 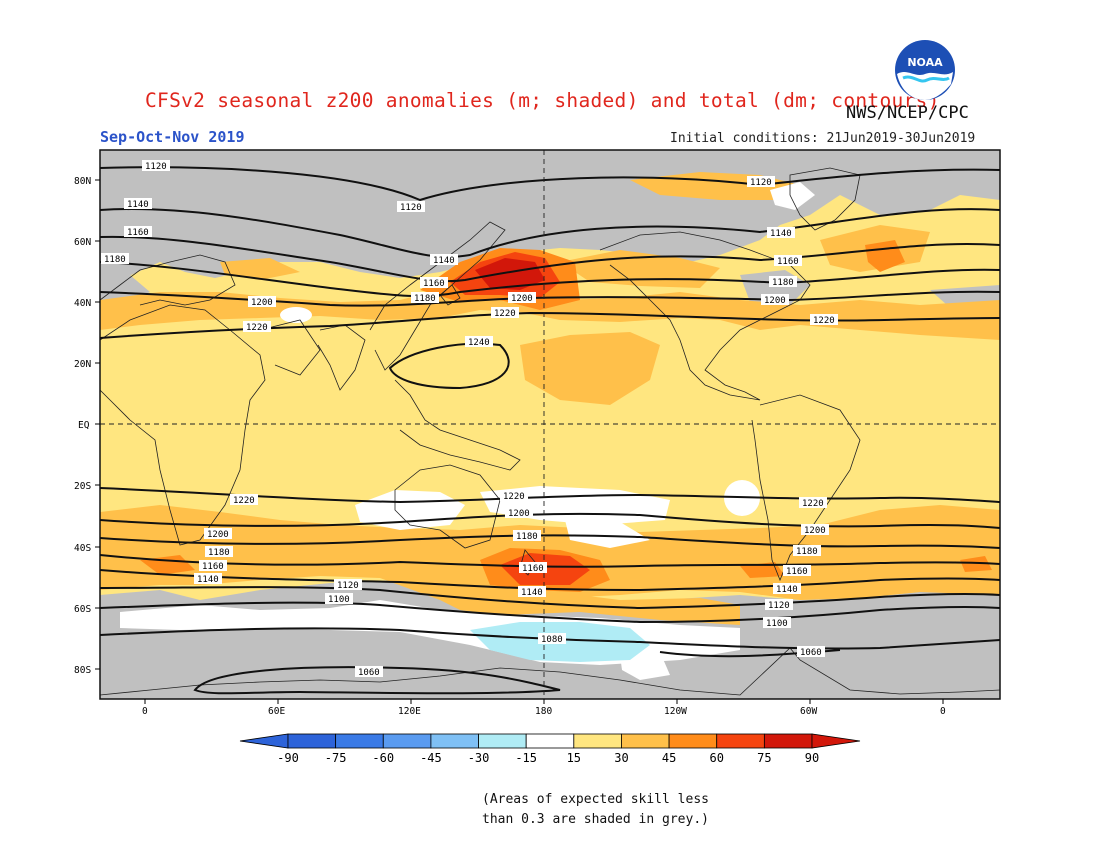 What do you see at coordinates (717, 758) in the screenshot?
I see `colorbar-label: 60` at bounding box center [717, 758].